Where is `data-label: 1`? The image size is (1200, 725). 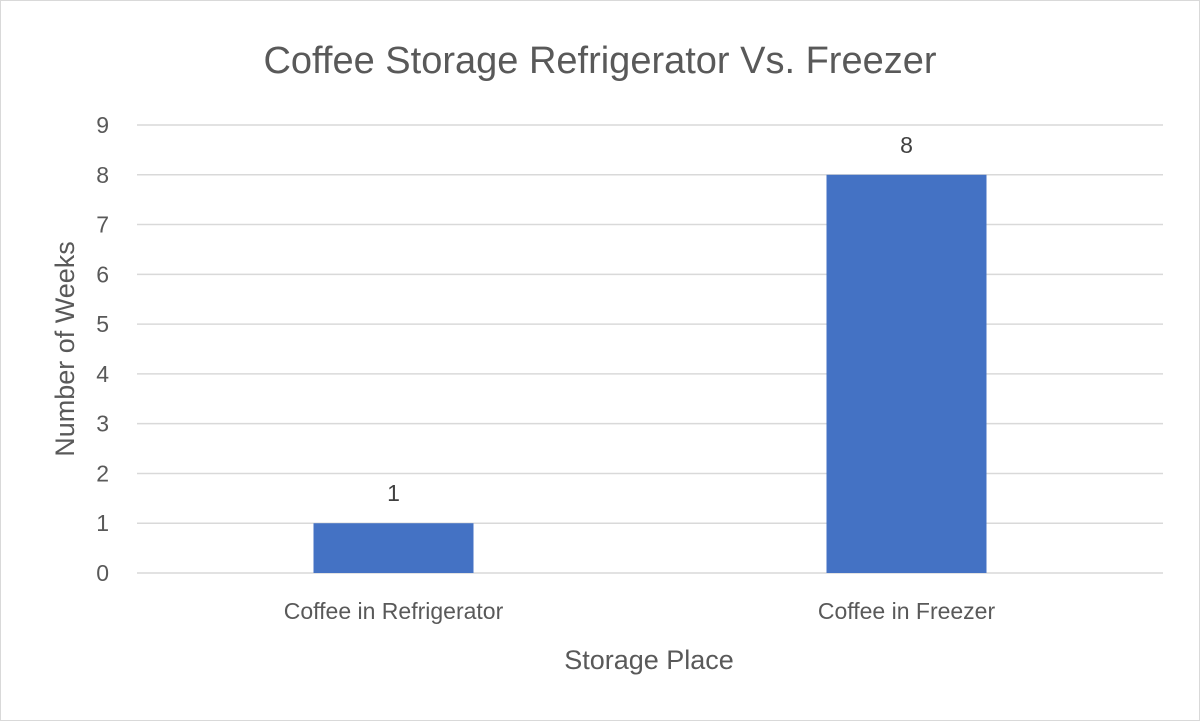
data-label: 1 is located at coordinates (393, 493).